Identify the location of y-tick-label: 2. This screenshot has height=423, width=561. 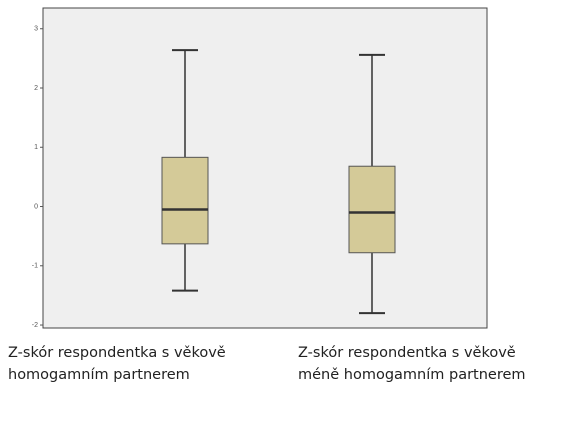
(36, 88).